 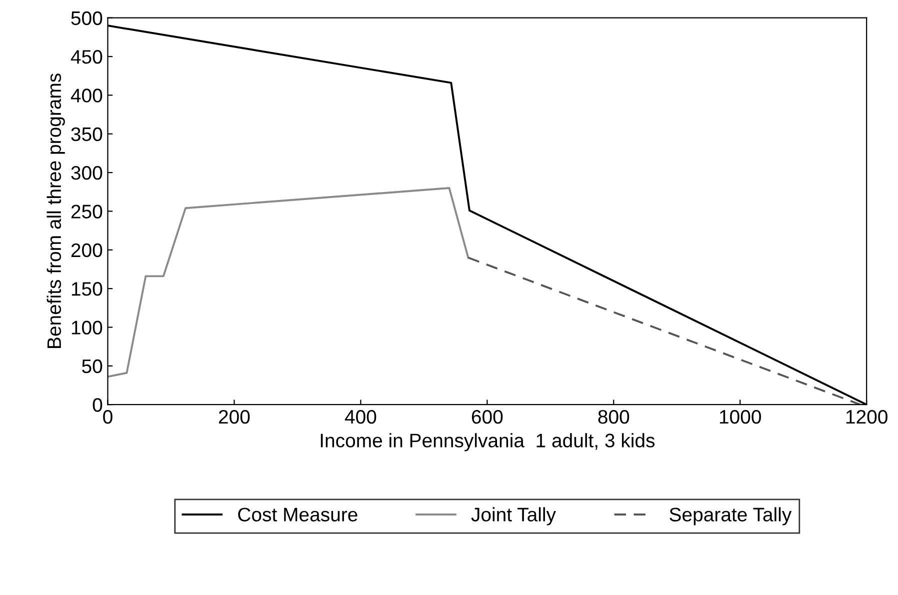 I want to click on legend-label: Cost Measure, so click(x=298, y=515).